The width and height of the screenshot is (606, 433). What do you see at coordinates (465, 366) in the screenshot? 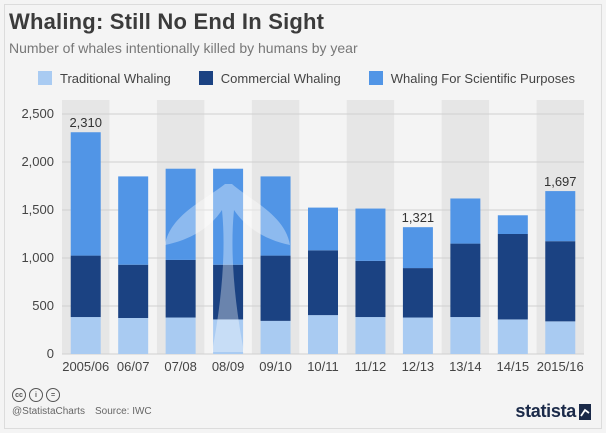
I see `x-tick-label: 13/14` at bounding box center [465, 366].